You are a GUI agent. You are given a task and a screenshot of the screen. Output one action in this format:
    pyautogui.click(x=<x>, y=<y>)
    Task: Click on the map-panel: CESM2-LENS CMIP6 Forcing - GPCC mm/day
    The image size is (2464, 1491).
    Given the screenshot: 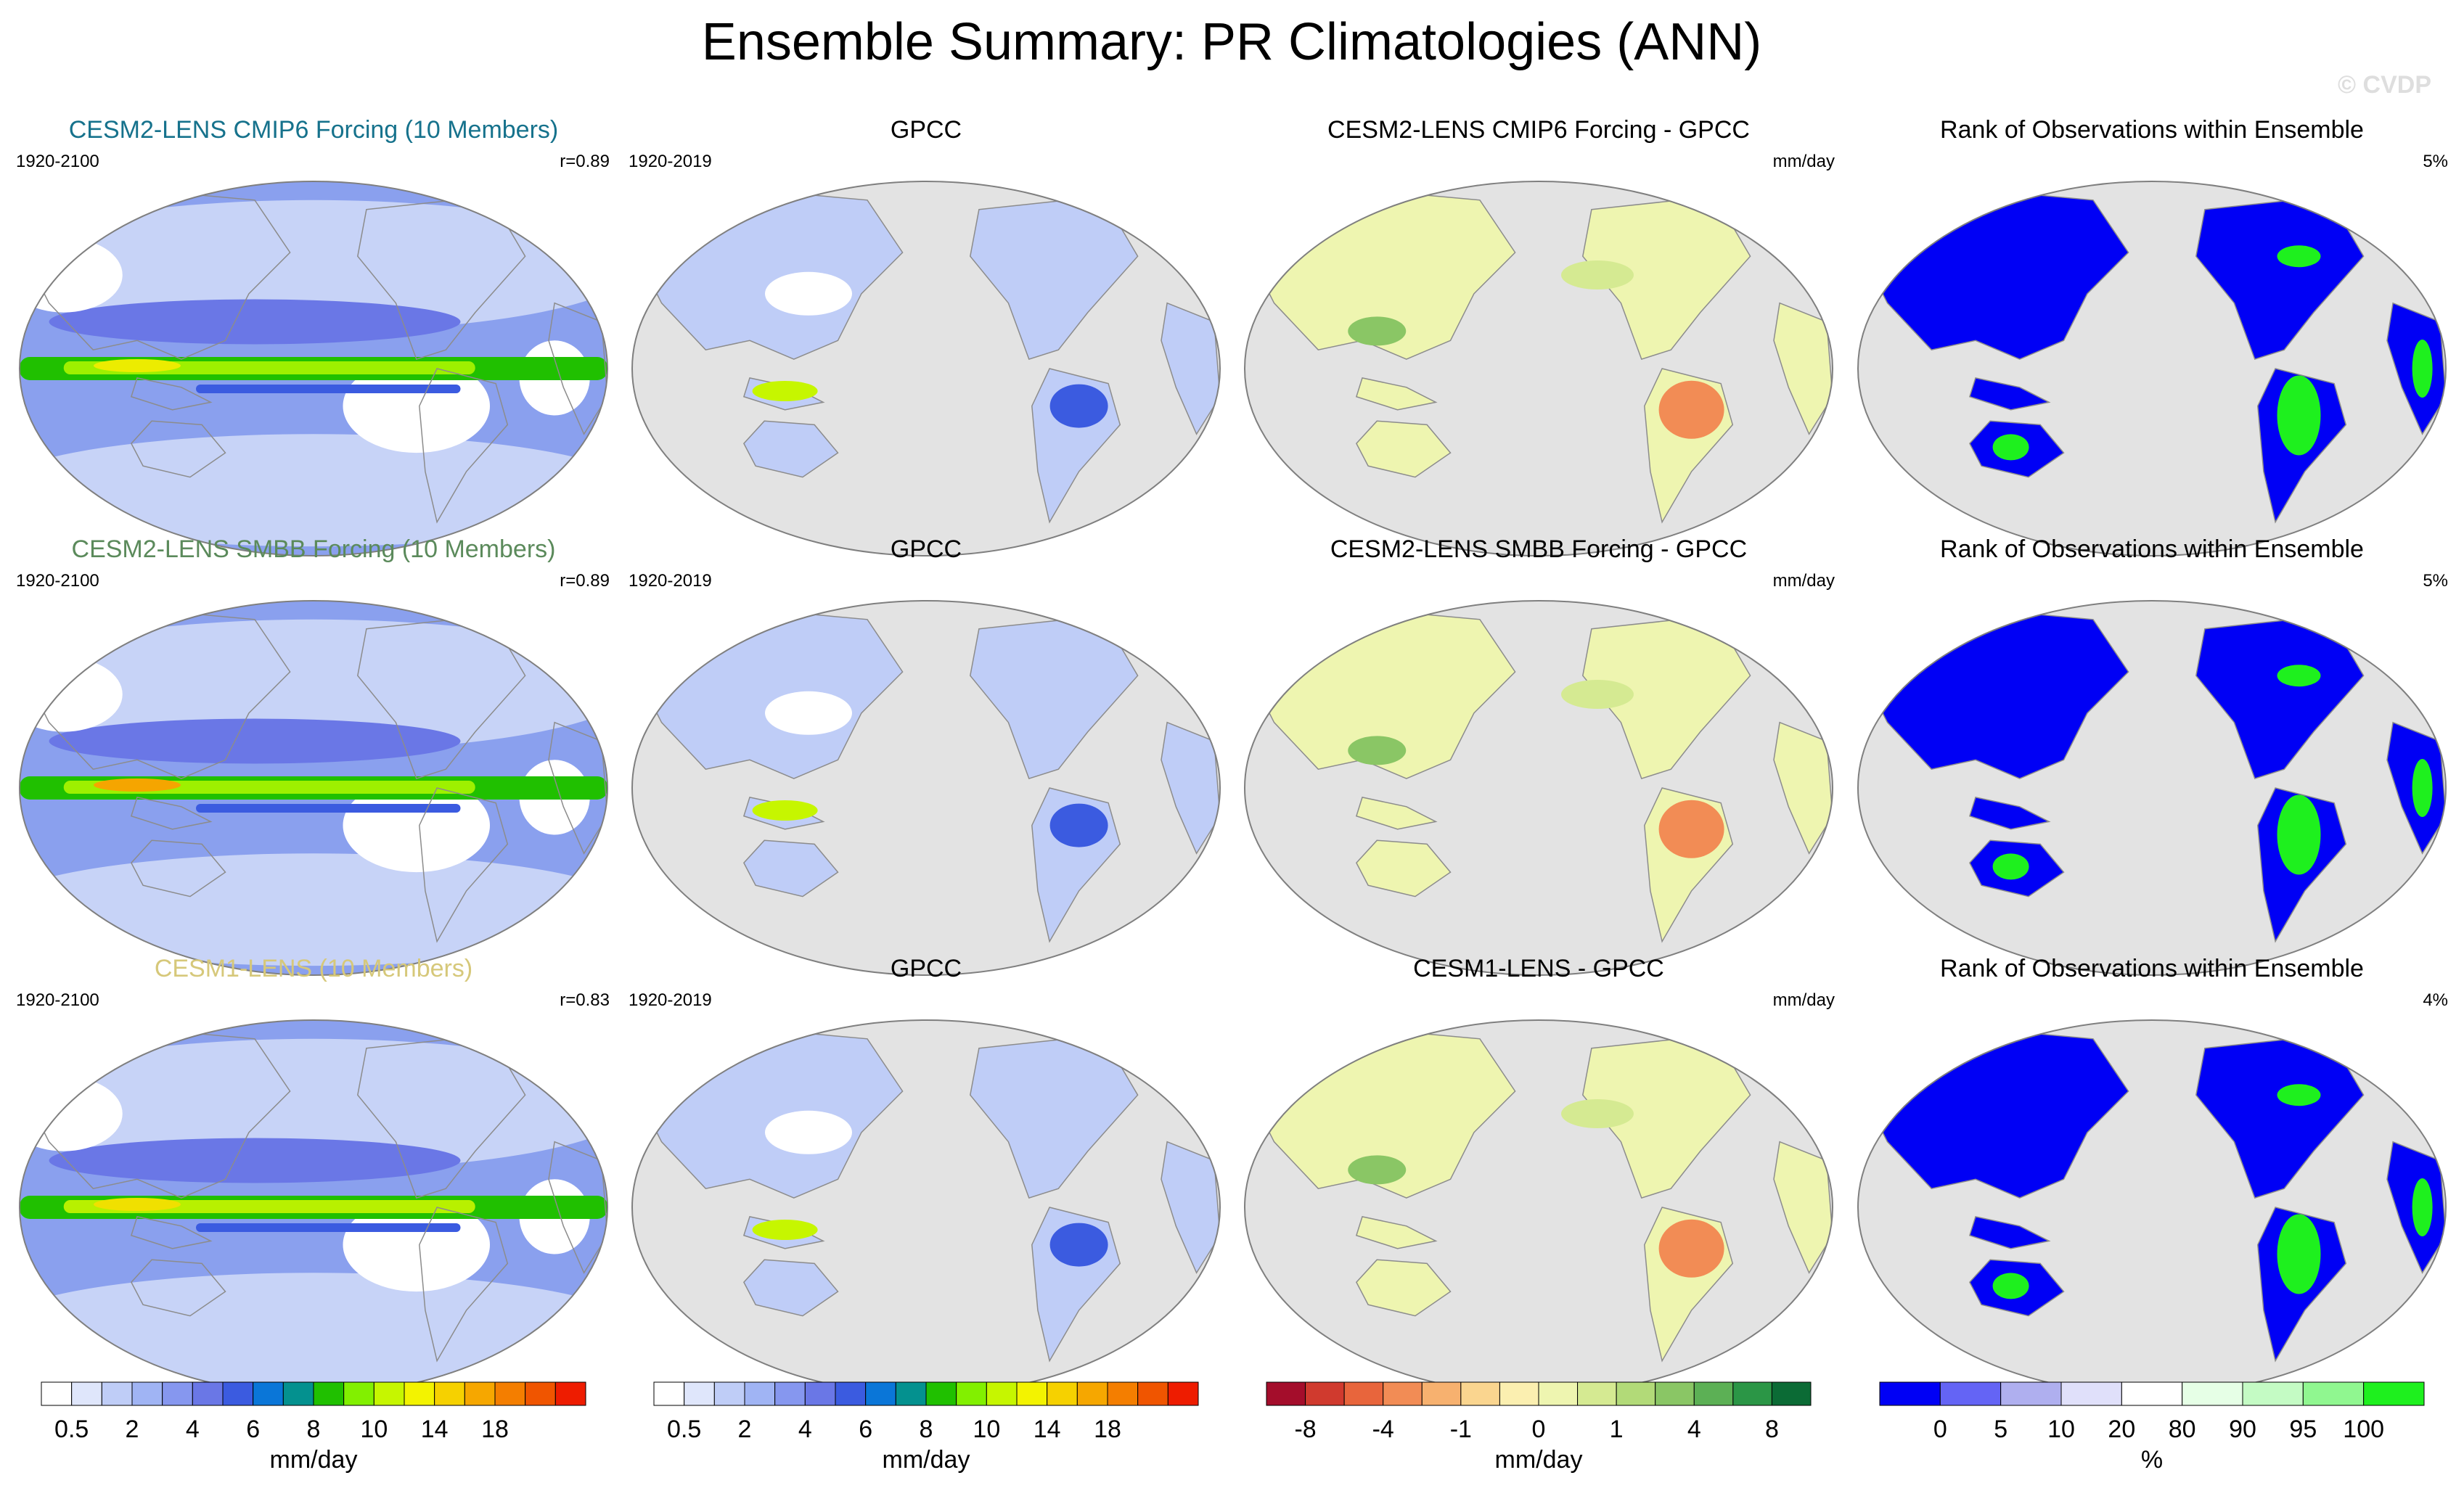 What is the action you would take?
    pyautogui.click(x=1539, y=336)
    